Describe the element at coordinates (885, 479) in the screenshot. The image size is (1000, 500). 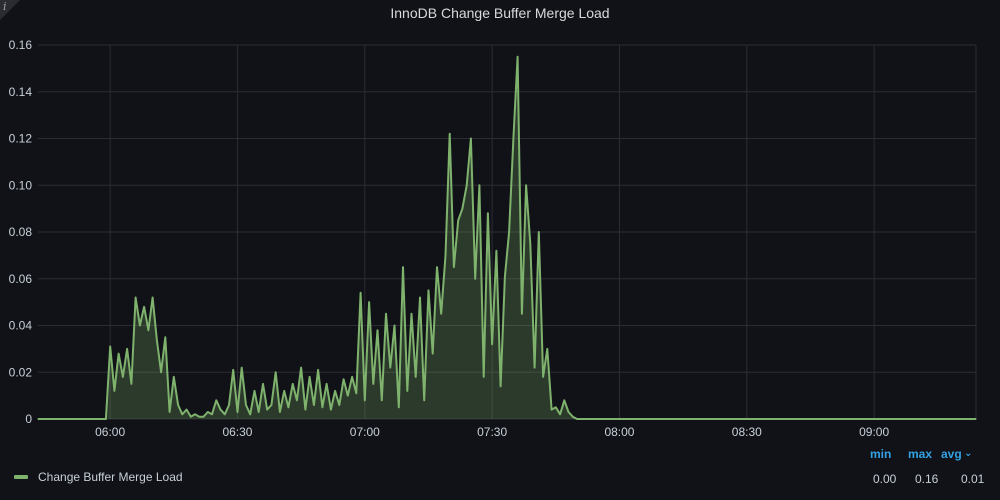
I see `legend-value-min: 0.00` at that location.